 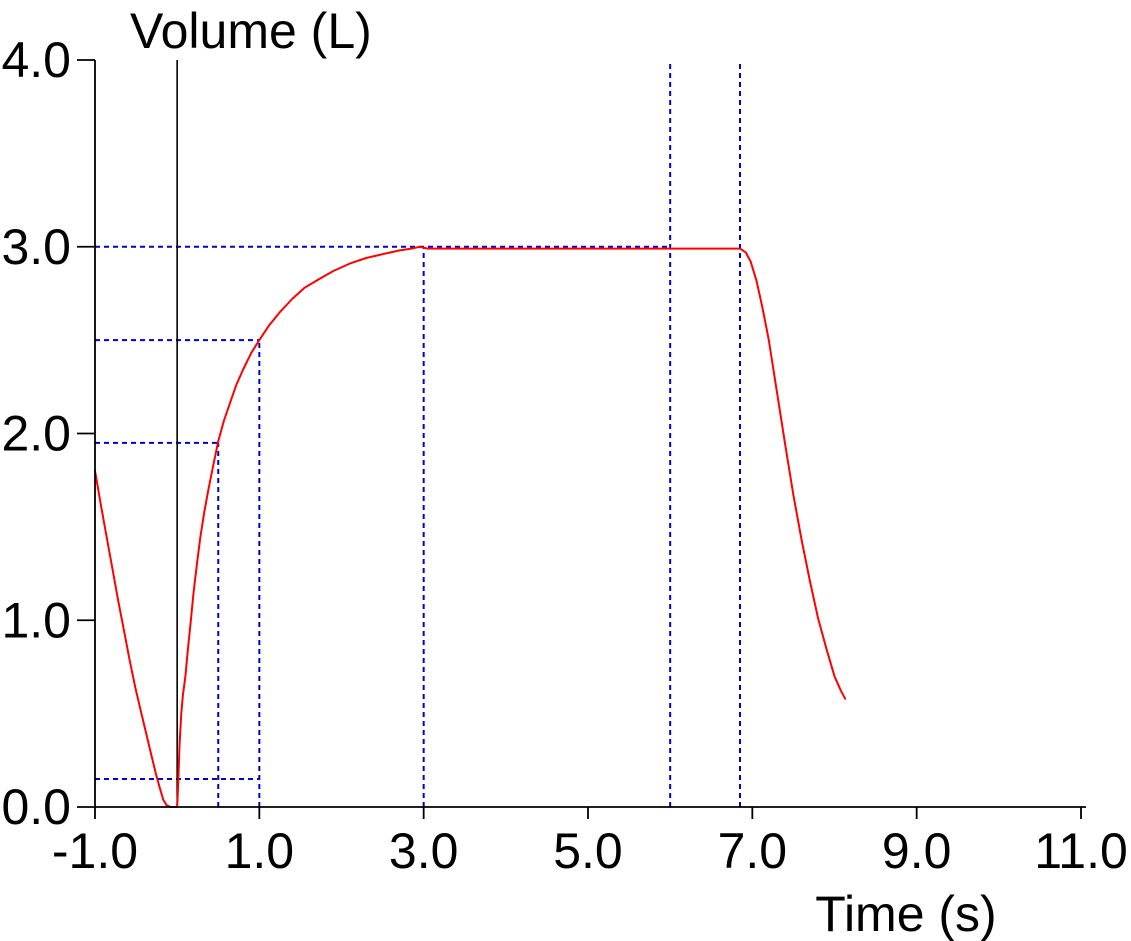 What do you see at coordinates (588, 851) in the screenshot?
I see `x-tick-label-5.0: 5.0` at bounding box center [588, 851].